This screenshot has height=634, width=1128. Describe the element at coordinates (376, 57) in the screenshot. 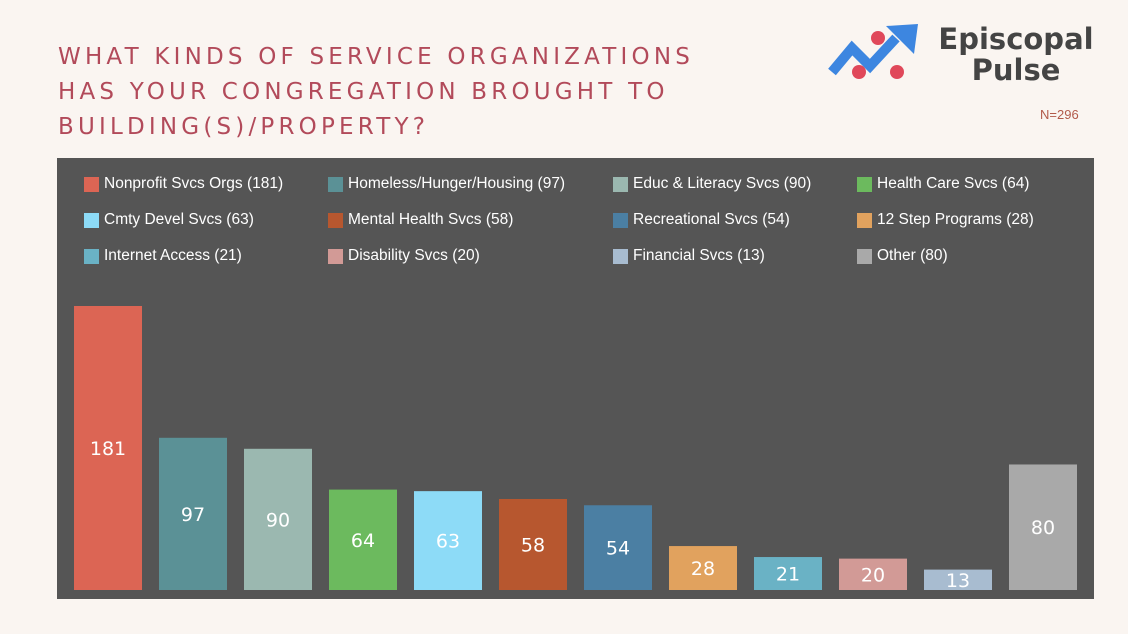

I see `title-line: WHAT KINDS OF SERVICE ORGANIZATIONS` at that location.